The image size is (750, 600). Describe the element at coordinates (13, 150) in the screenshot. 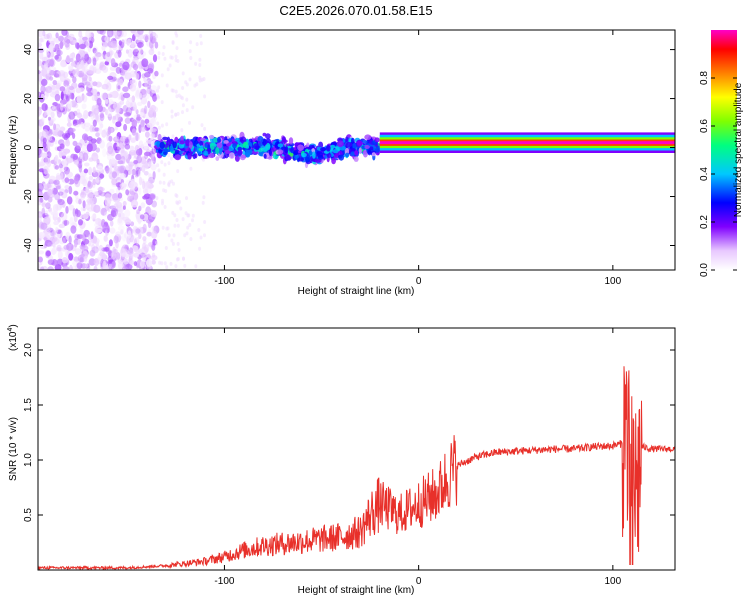

I see `spectrogram-y-label: Frequency (Hz)` at that location.